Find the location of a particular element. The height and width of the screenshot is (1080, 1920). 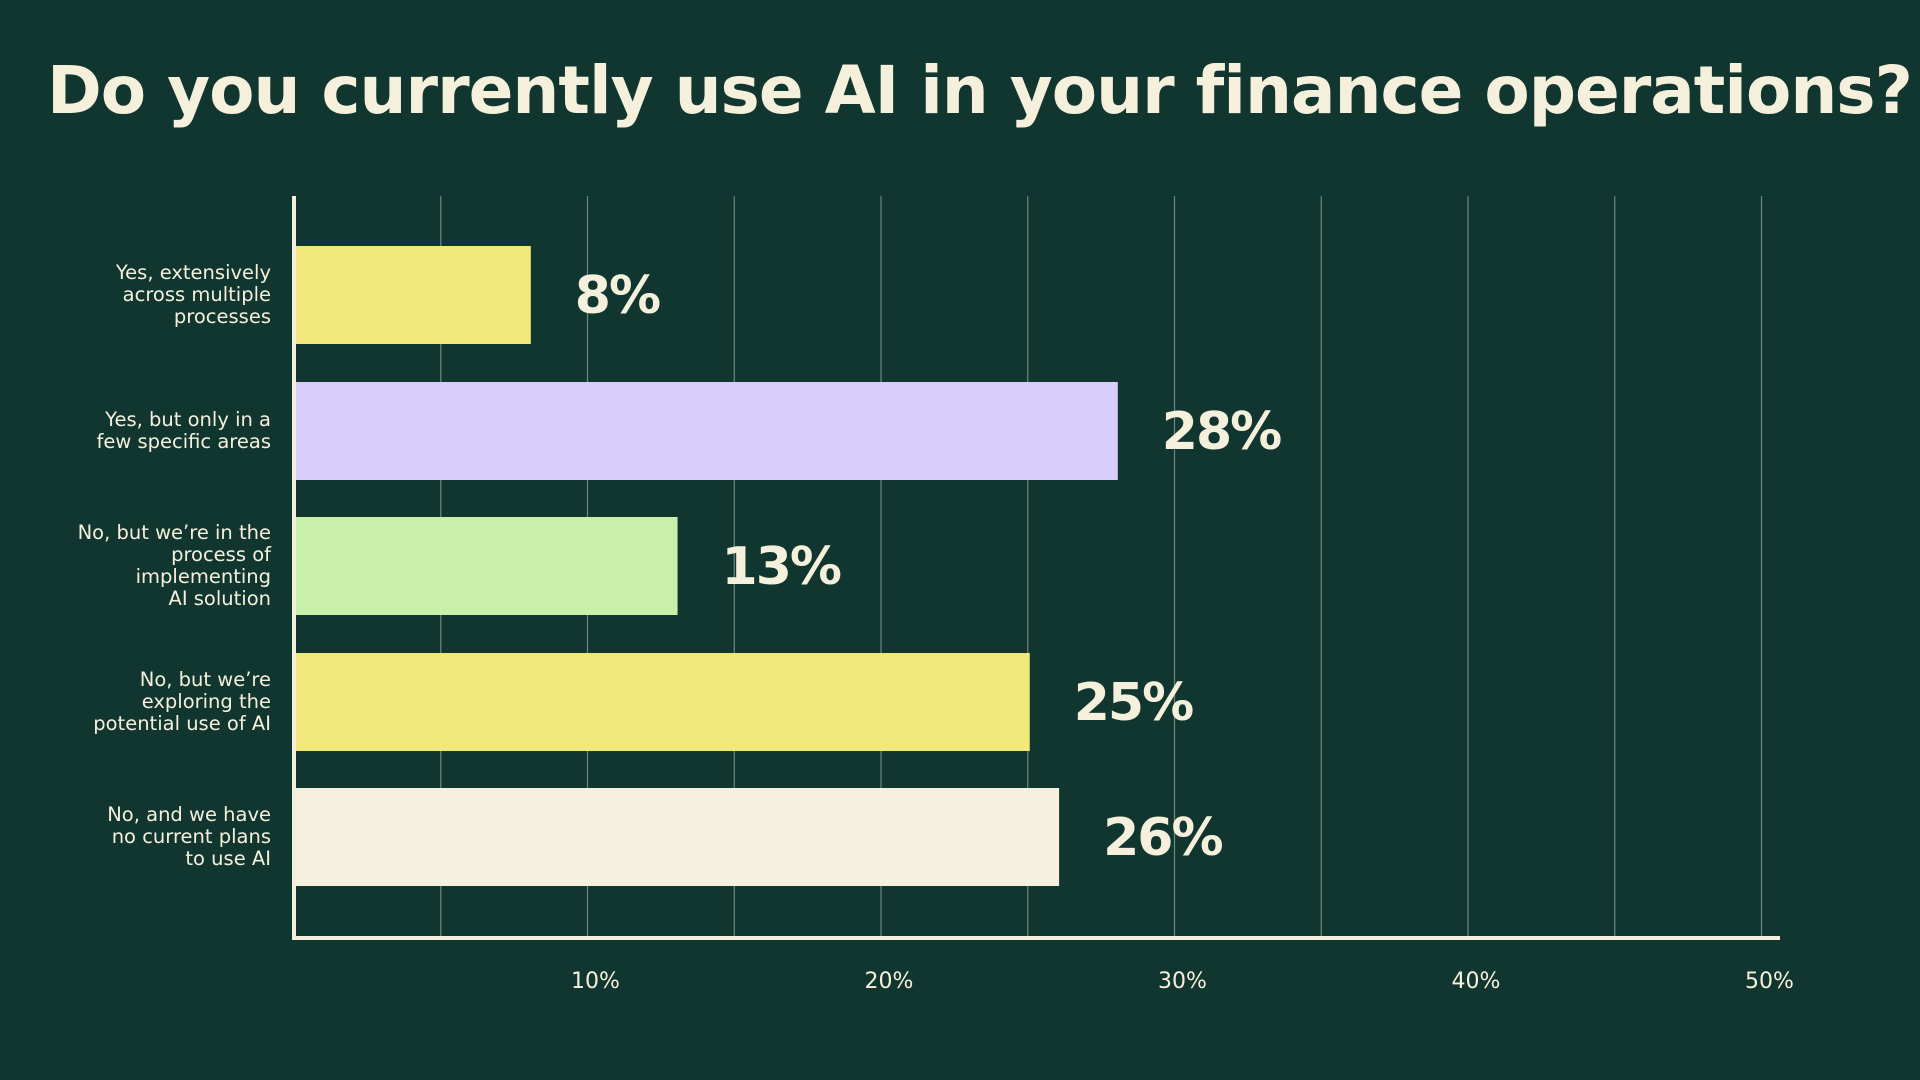

data-label: 25% is located at coordinates (1133, 703).